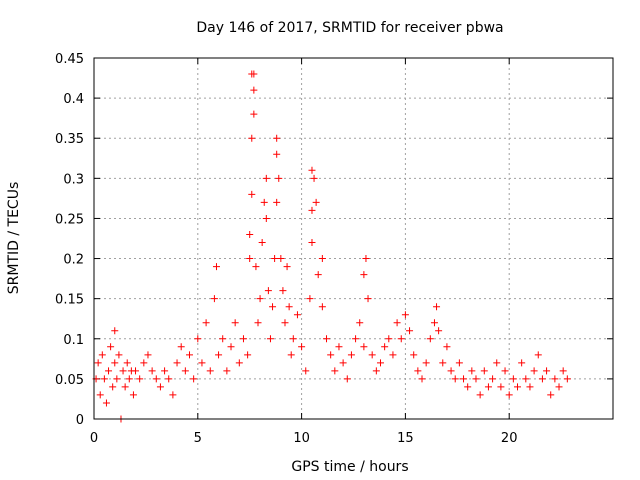 The width and height of the screenshot is (640, 480). I want to click on y-tick-label: 0.45, so click(69, 59).